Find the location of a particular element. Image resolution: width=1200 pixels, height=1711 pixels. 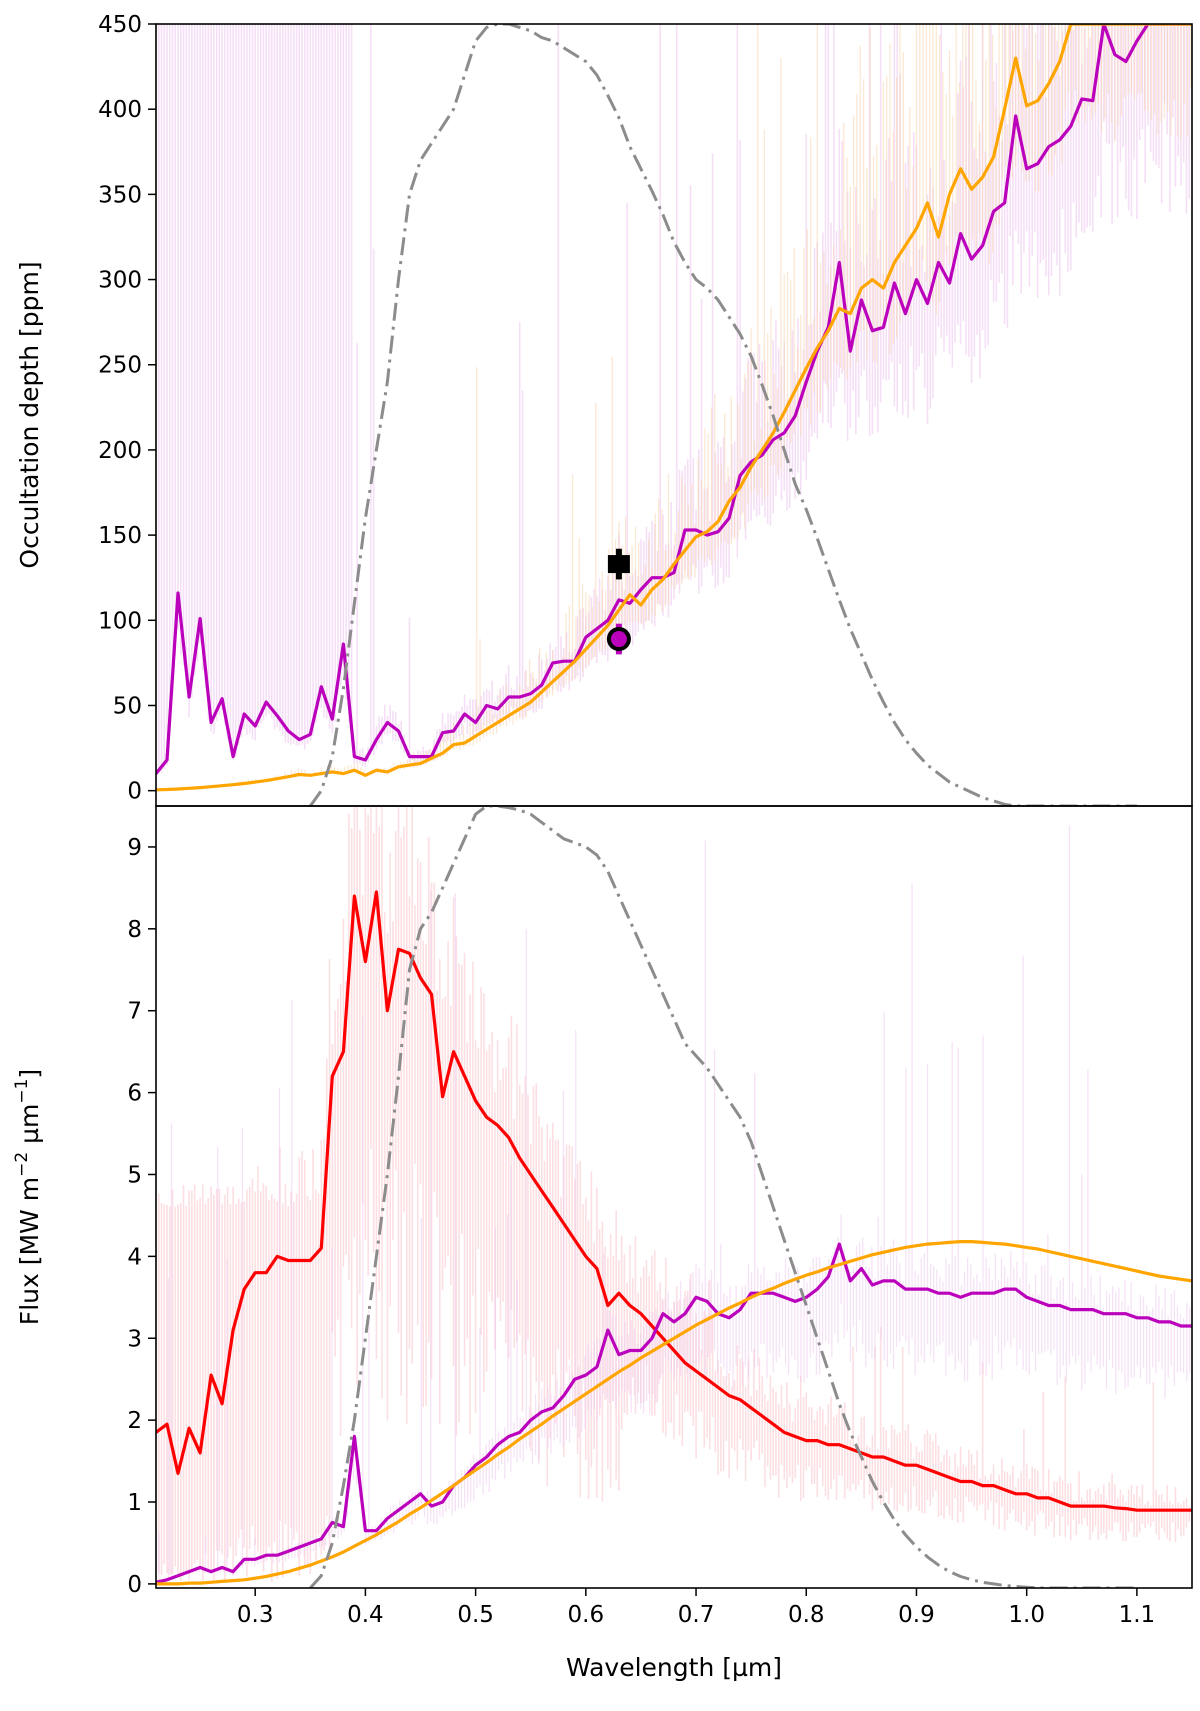

x-tick-label: 0.9 is located at coordinates (916, 1615).